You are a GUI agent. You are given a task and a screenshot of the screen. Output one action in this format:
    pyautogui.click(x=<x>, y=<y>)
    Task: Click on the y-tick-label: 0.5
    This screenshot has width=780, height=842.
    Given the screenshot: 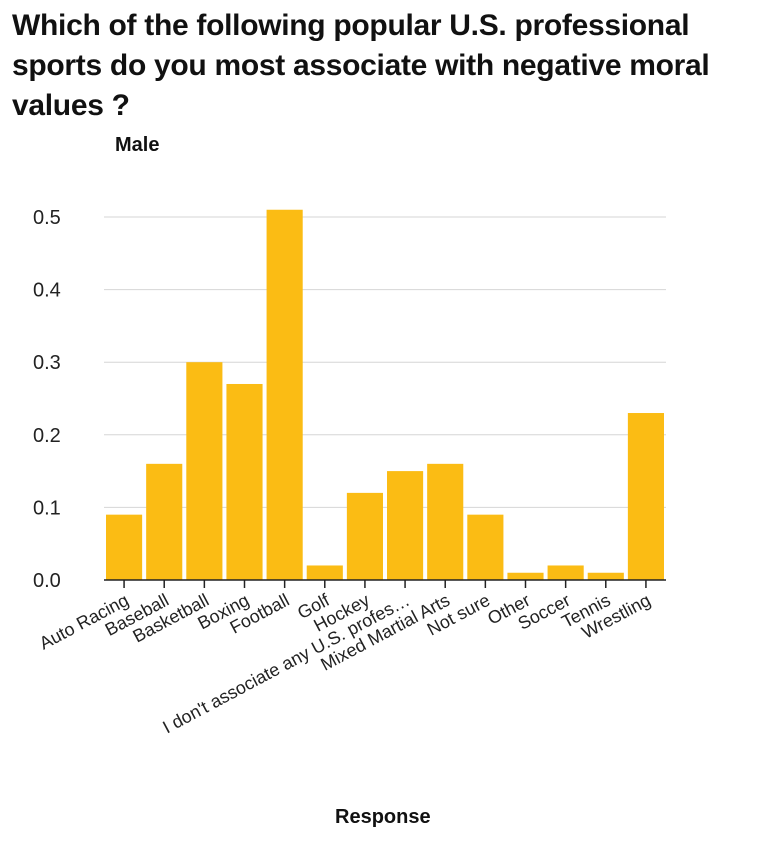 What is the action you would take?
    pyautogui.click(x=47, y=218)
    